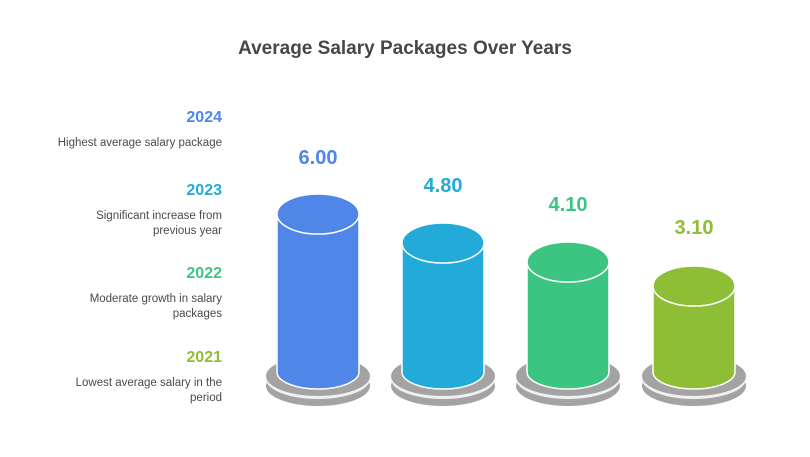 The width and height of the screenshot is (810, 457). Describe the element at coordinates (443, 290) in the screenshot. I see `bar-2023: 4.80` at that location.